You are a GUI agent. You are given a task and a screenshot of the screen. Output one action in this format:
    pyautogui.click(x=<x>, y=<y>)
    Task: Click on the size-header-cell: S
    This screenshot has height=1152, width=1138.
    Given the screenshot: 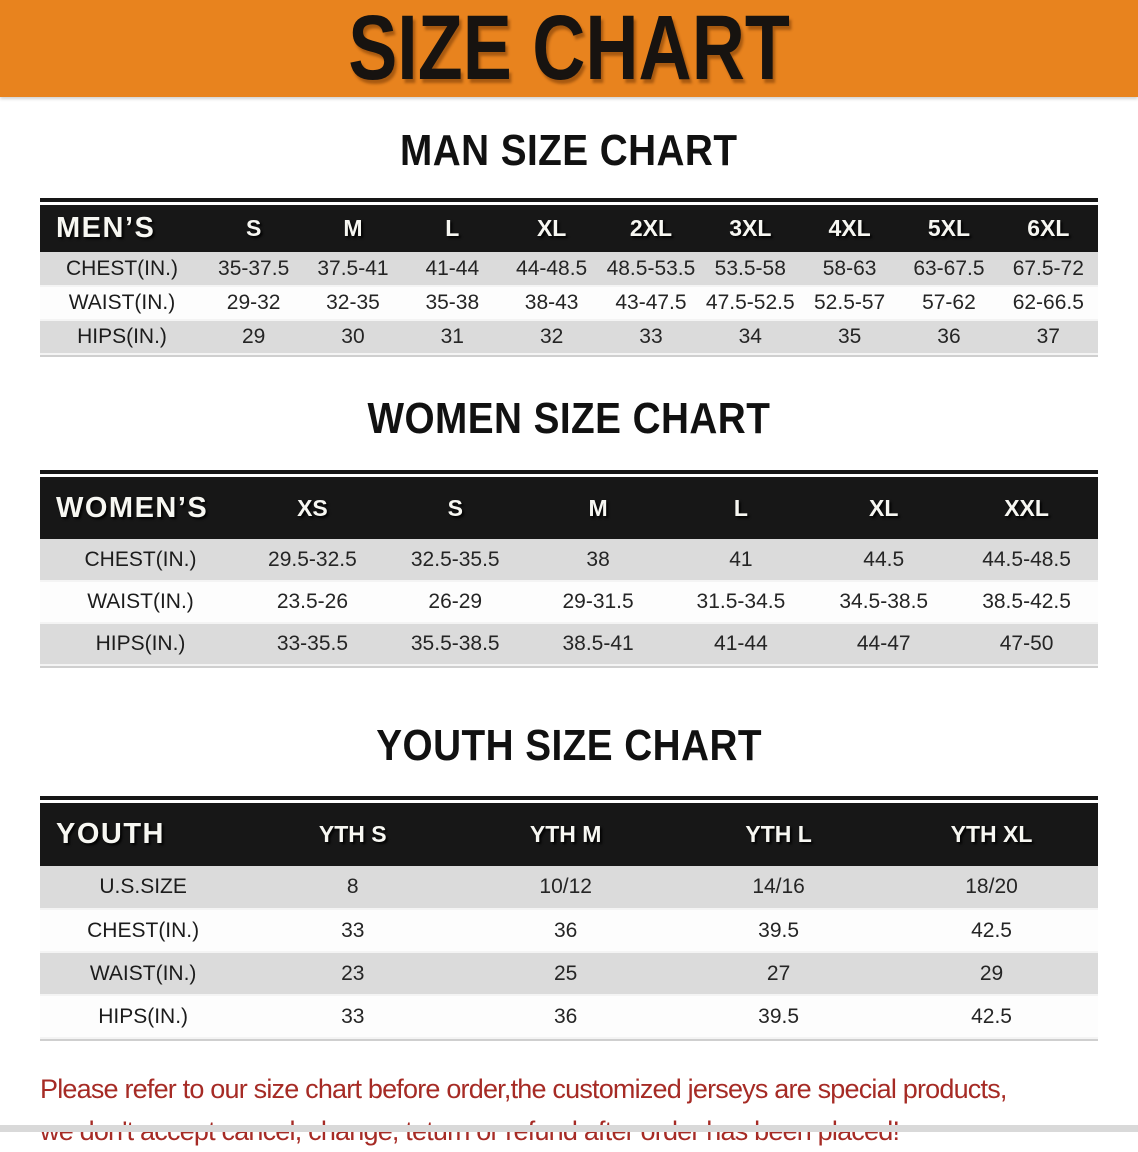 What is the action you would take?
    pyautogui.click(x=455, y=508)
    